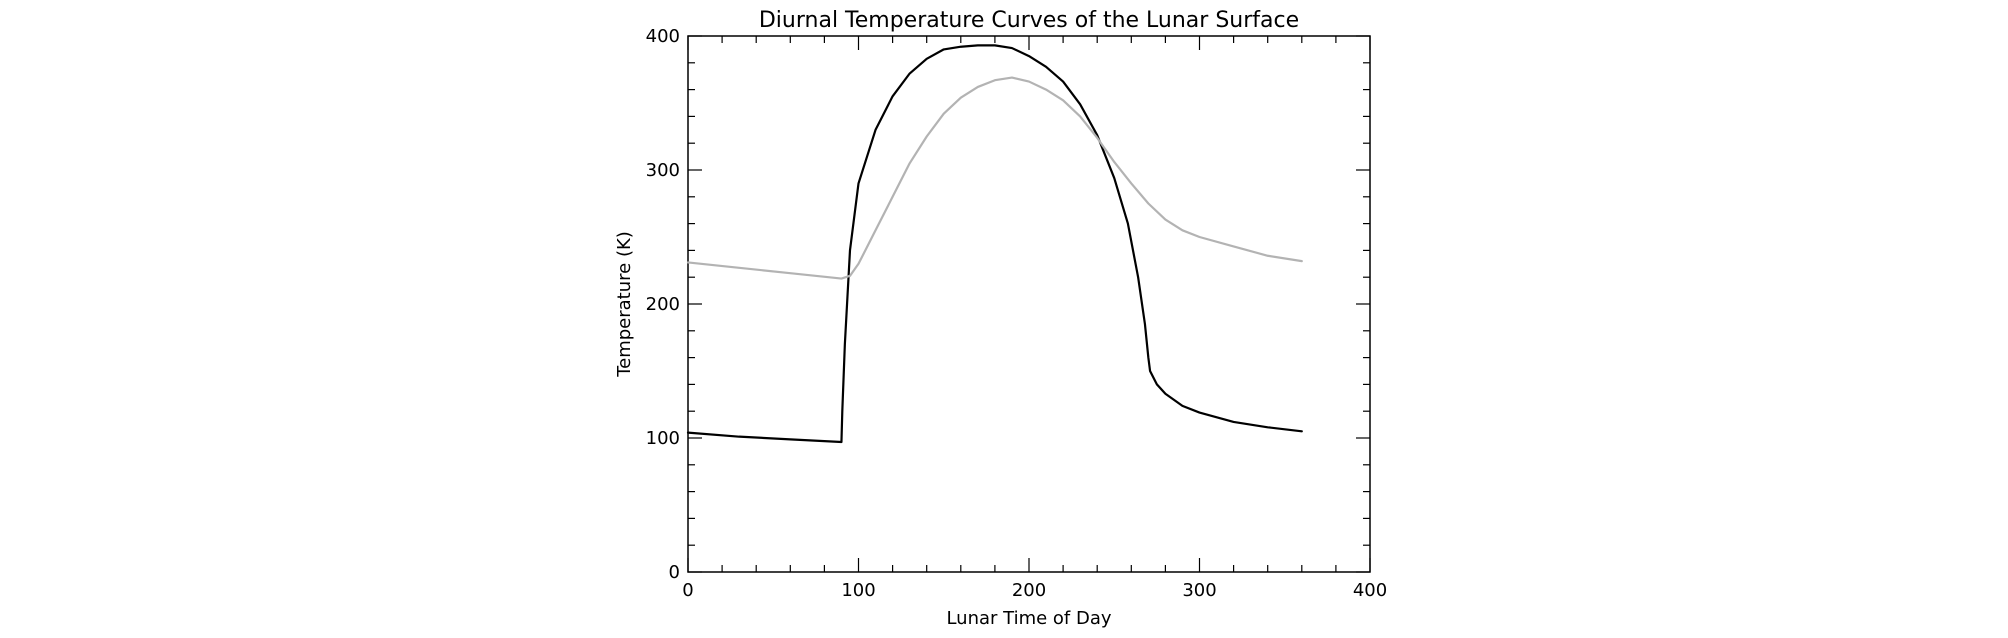 Image resolution: width=2008 pixels, height=638 pixels. Describe the element at coordinates (663, 438) in the screenshot. I see `y-tick-label: 100` at that location.